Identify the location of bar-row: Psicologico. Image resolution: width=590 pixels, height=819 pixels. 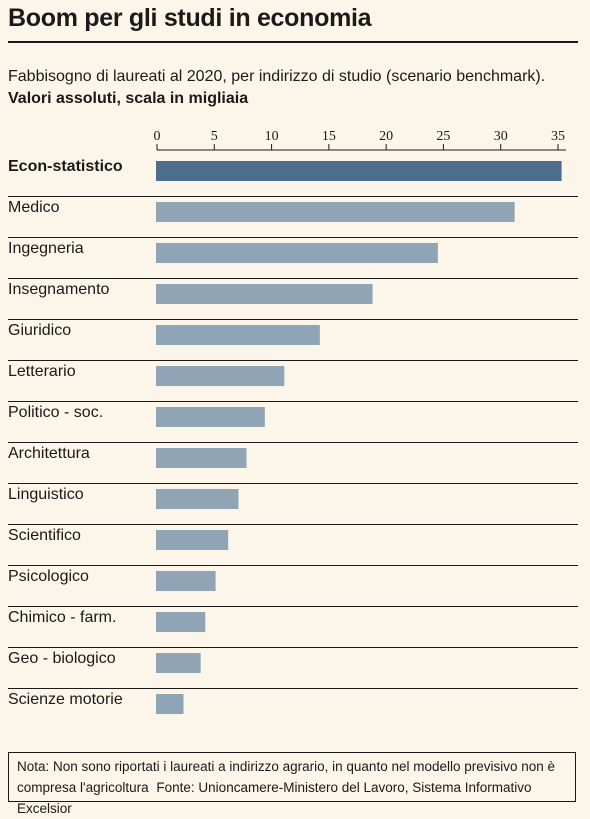
(293, 587).